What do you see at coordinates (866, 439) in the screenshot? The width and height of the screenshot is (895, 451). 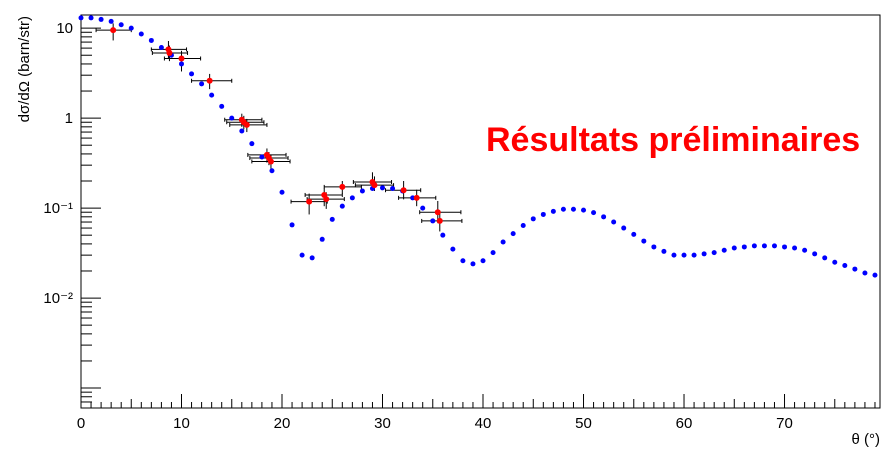 I see `x-axis-title: θ (°)` at bounding box center [866, 439].